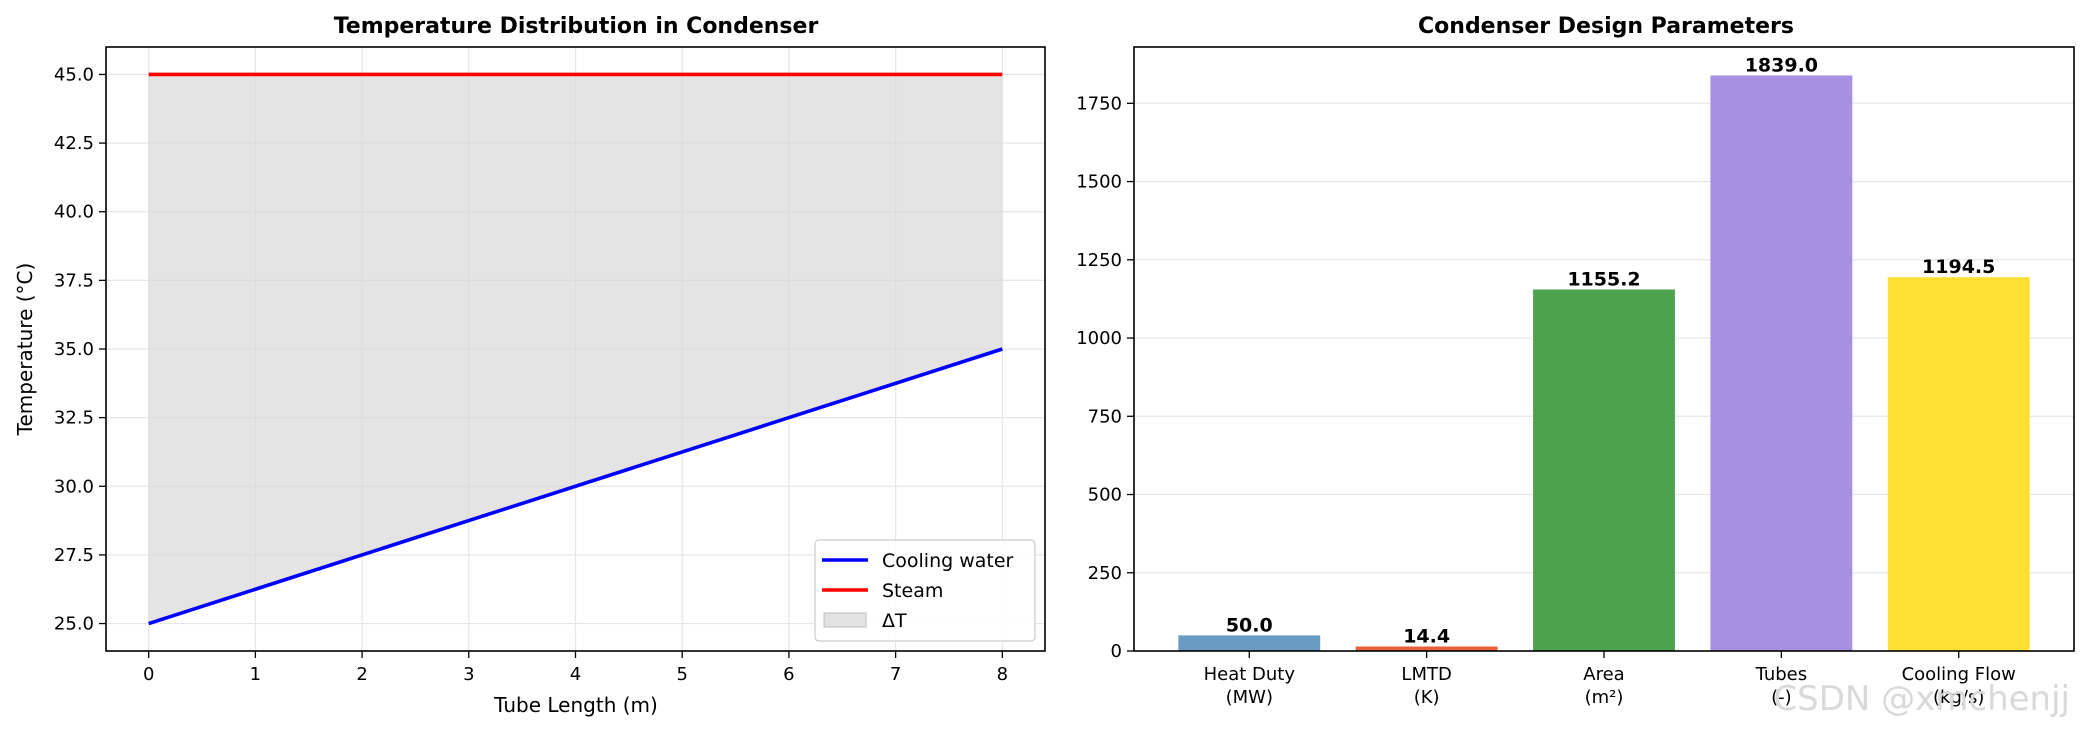 Image resolution: width=2085 pixels, height=732 pixels. Describe the element at coordinates (1958, 697) in the screenshot. I see `x-tick-label: (kg/s)` at that location.